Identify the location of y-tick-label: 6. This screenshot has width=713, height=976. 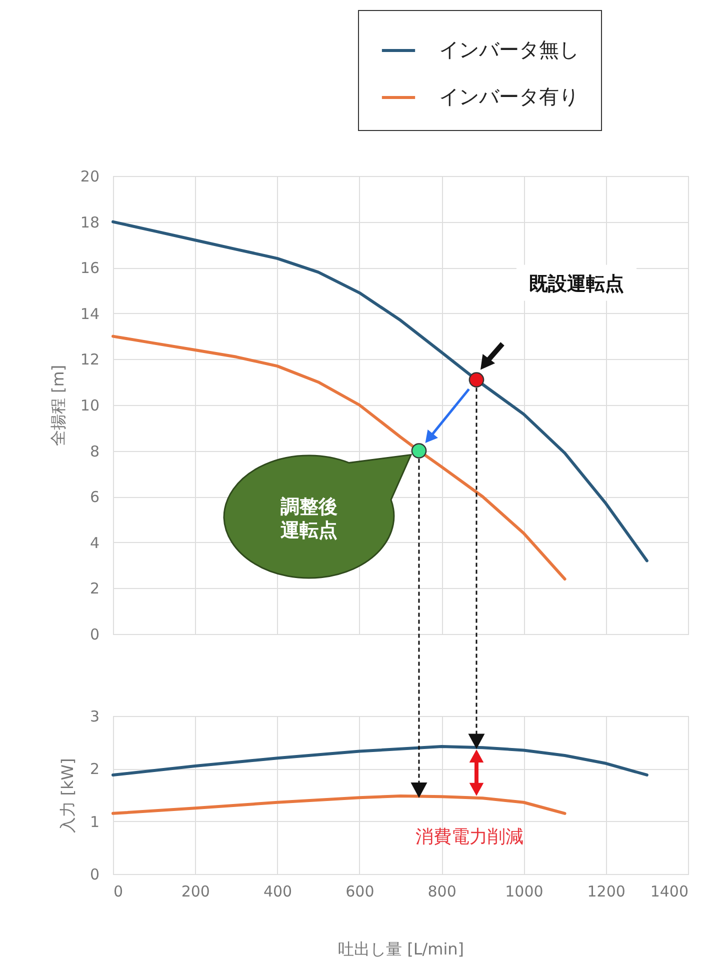
(95, 497).